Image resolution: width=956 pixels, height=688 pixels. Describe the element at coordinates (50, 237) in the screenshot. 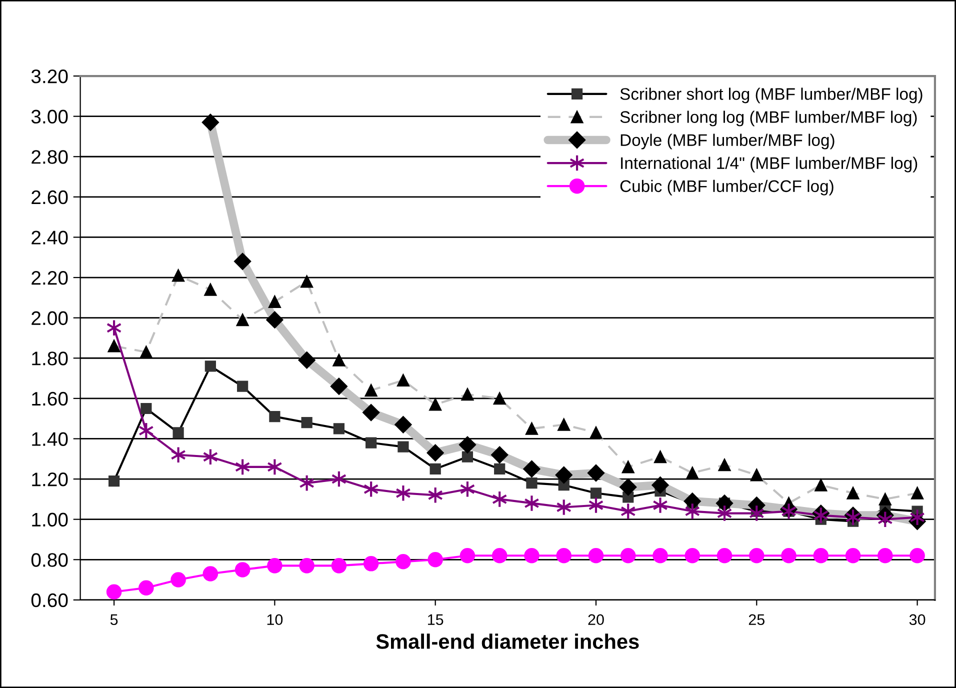

I see `y-tick-label: 2.40` at that location.